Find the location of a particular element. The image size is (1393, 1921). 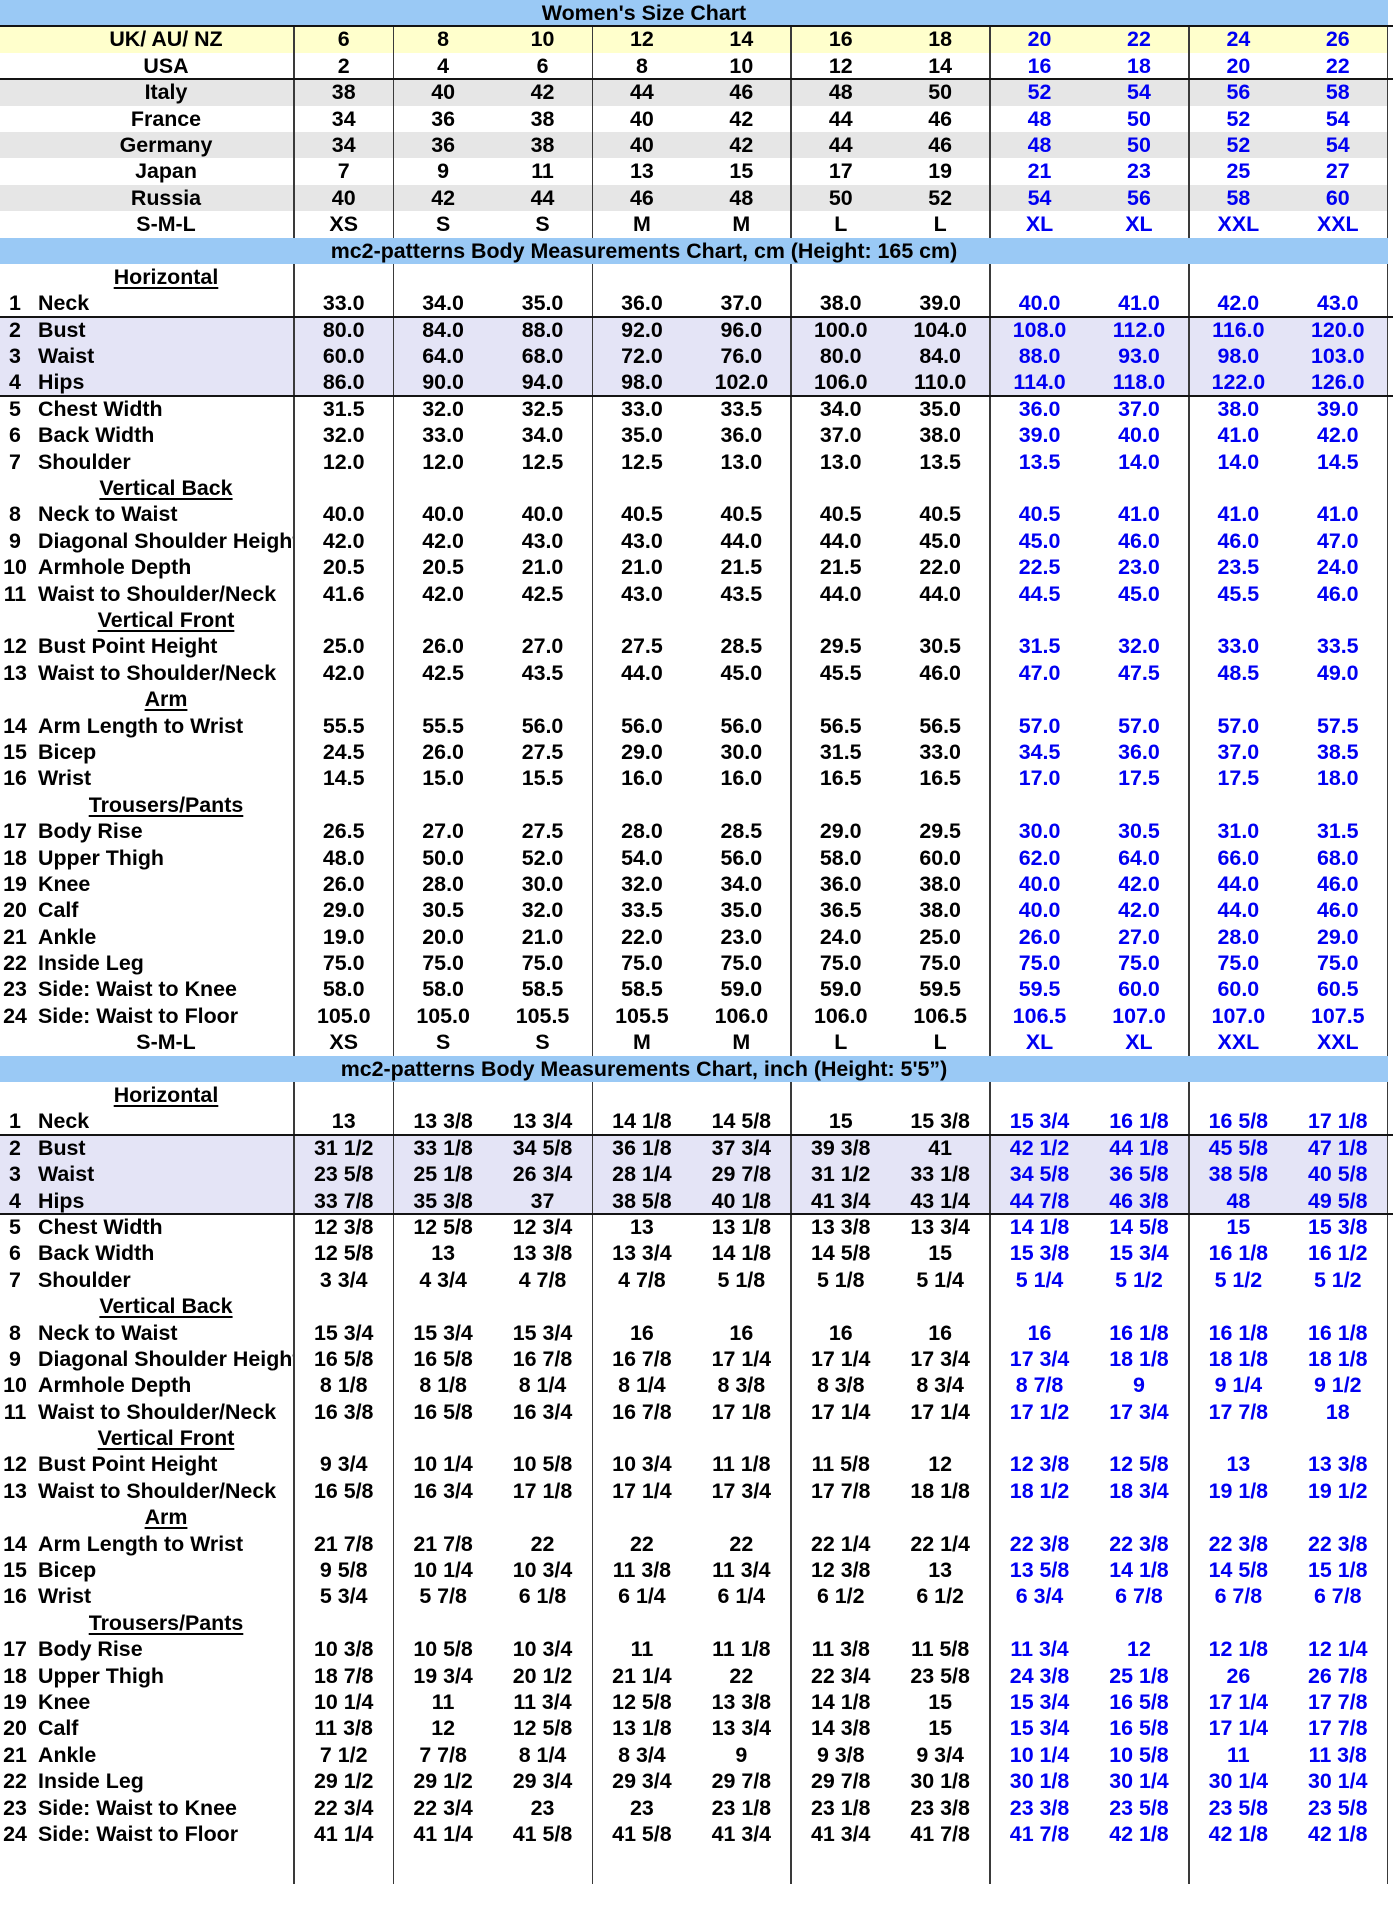

row-label: Calf is located at coordinates (58, 910).